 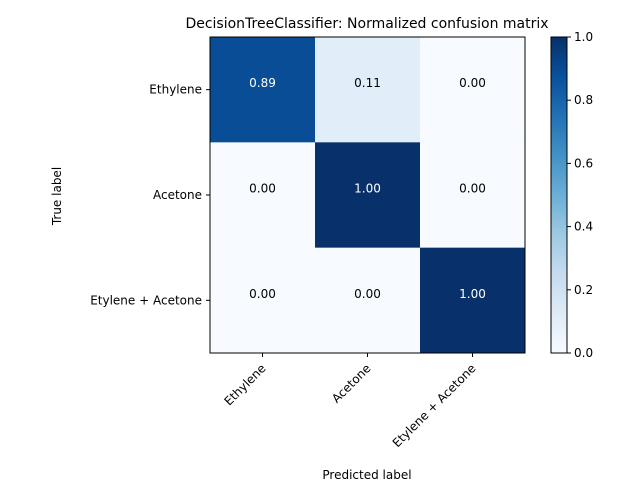 I want to click on x-tick-label: Ethylene, so click(x=244, y=384).